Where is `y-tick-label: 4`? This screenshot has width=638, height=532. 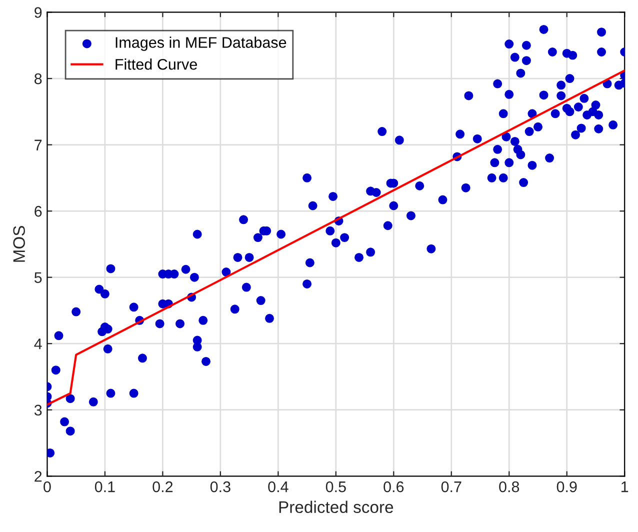
y-tick-label: 4 is located at coordinates (38, 344).